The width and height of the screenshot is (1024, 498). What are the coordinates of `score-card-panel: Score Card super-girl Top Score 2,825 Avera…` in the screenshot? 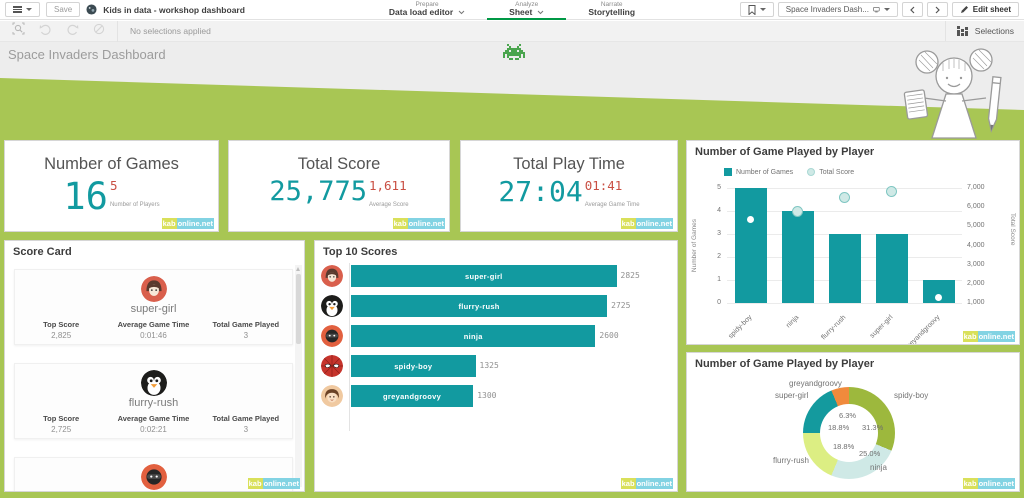 It's located at (154, 366).